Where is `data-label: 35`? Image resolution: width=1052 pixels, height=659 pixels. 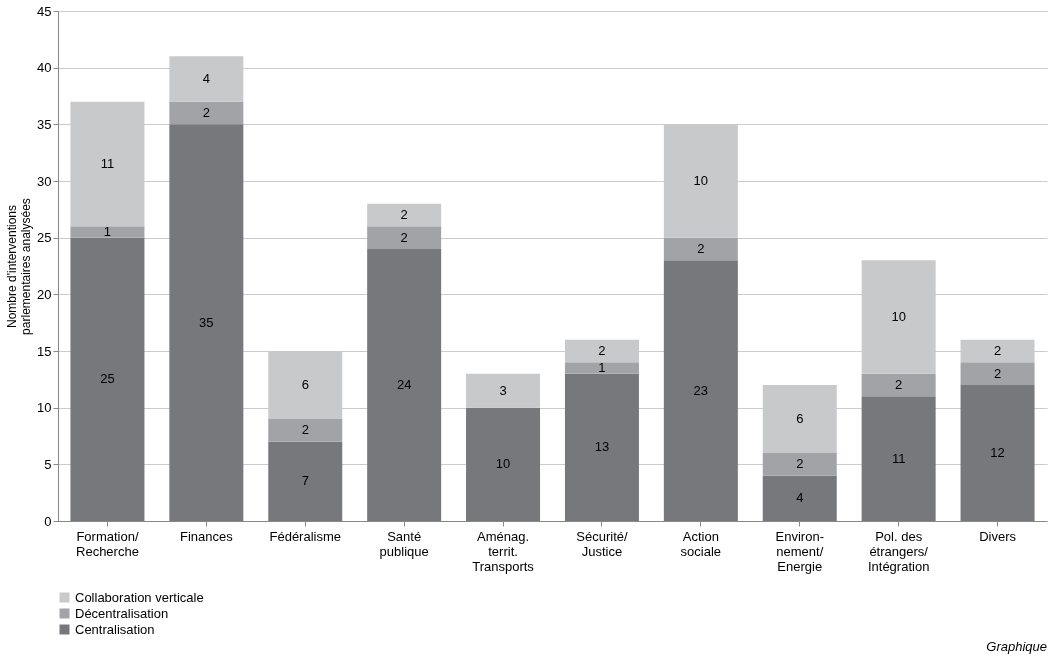 data-label: 35 is located at coordinates (206, 322).